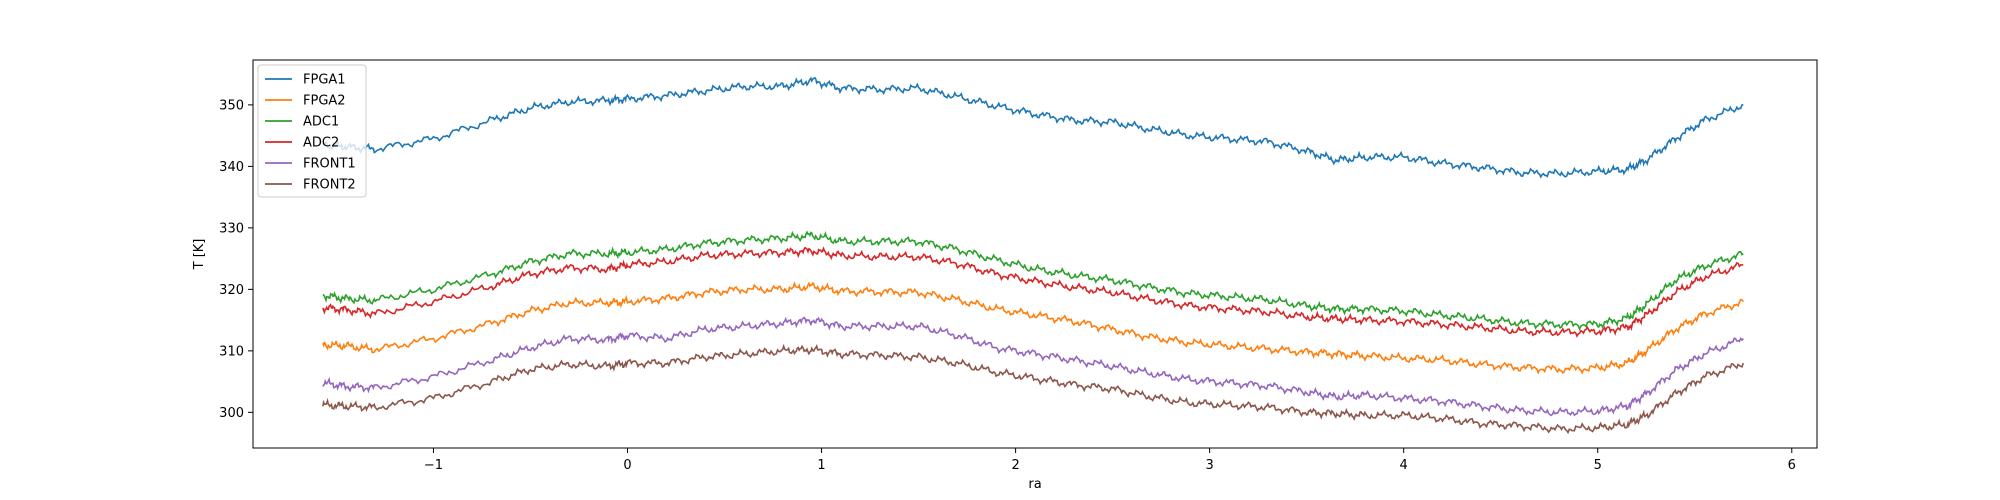 The height and width of the screenshot is (500, 2000). Describe the element at coordinates (821, 465) in the screenshot. I see `x-tick-label: 1` at that location.